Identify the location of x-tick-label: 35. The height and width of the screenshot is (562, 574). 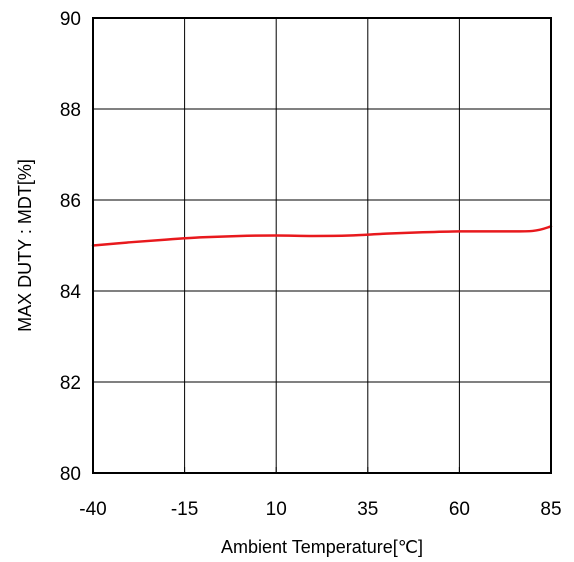
(367, 509).